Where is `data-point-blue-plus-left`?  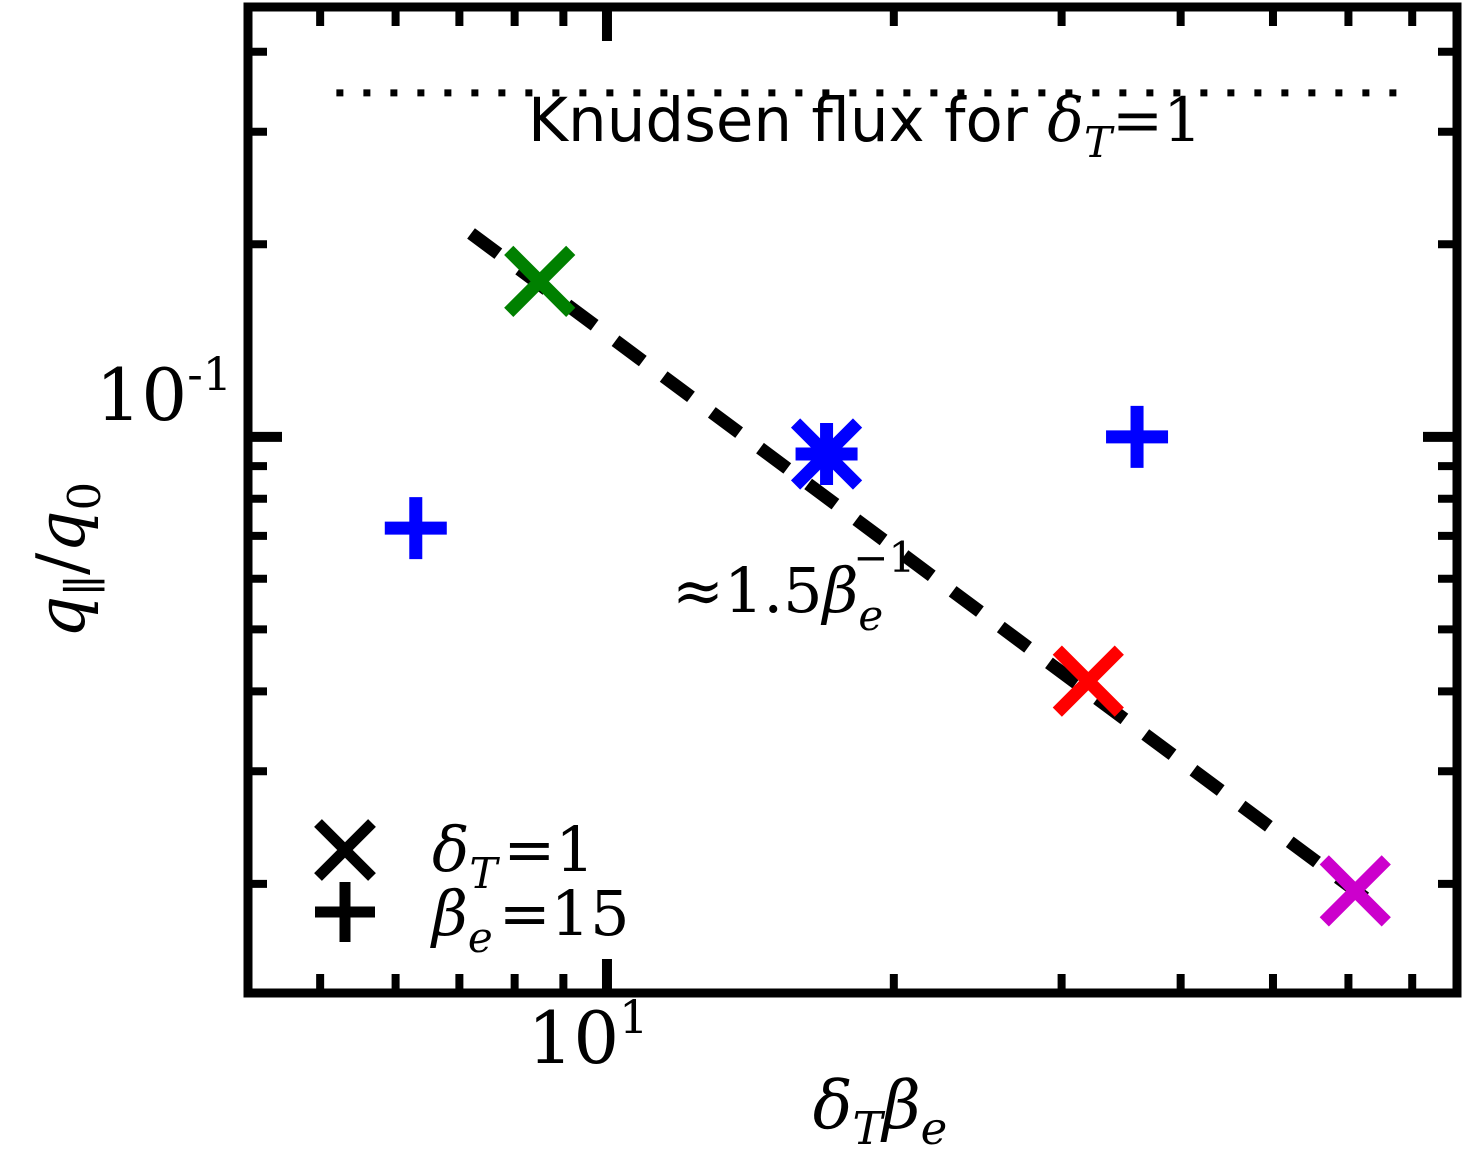
data-point-blue-plus-left is located at coordinates (415, 528).